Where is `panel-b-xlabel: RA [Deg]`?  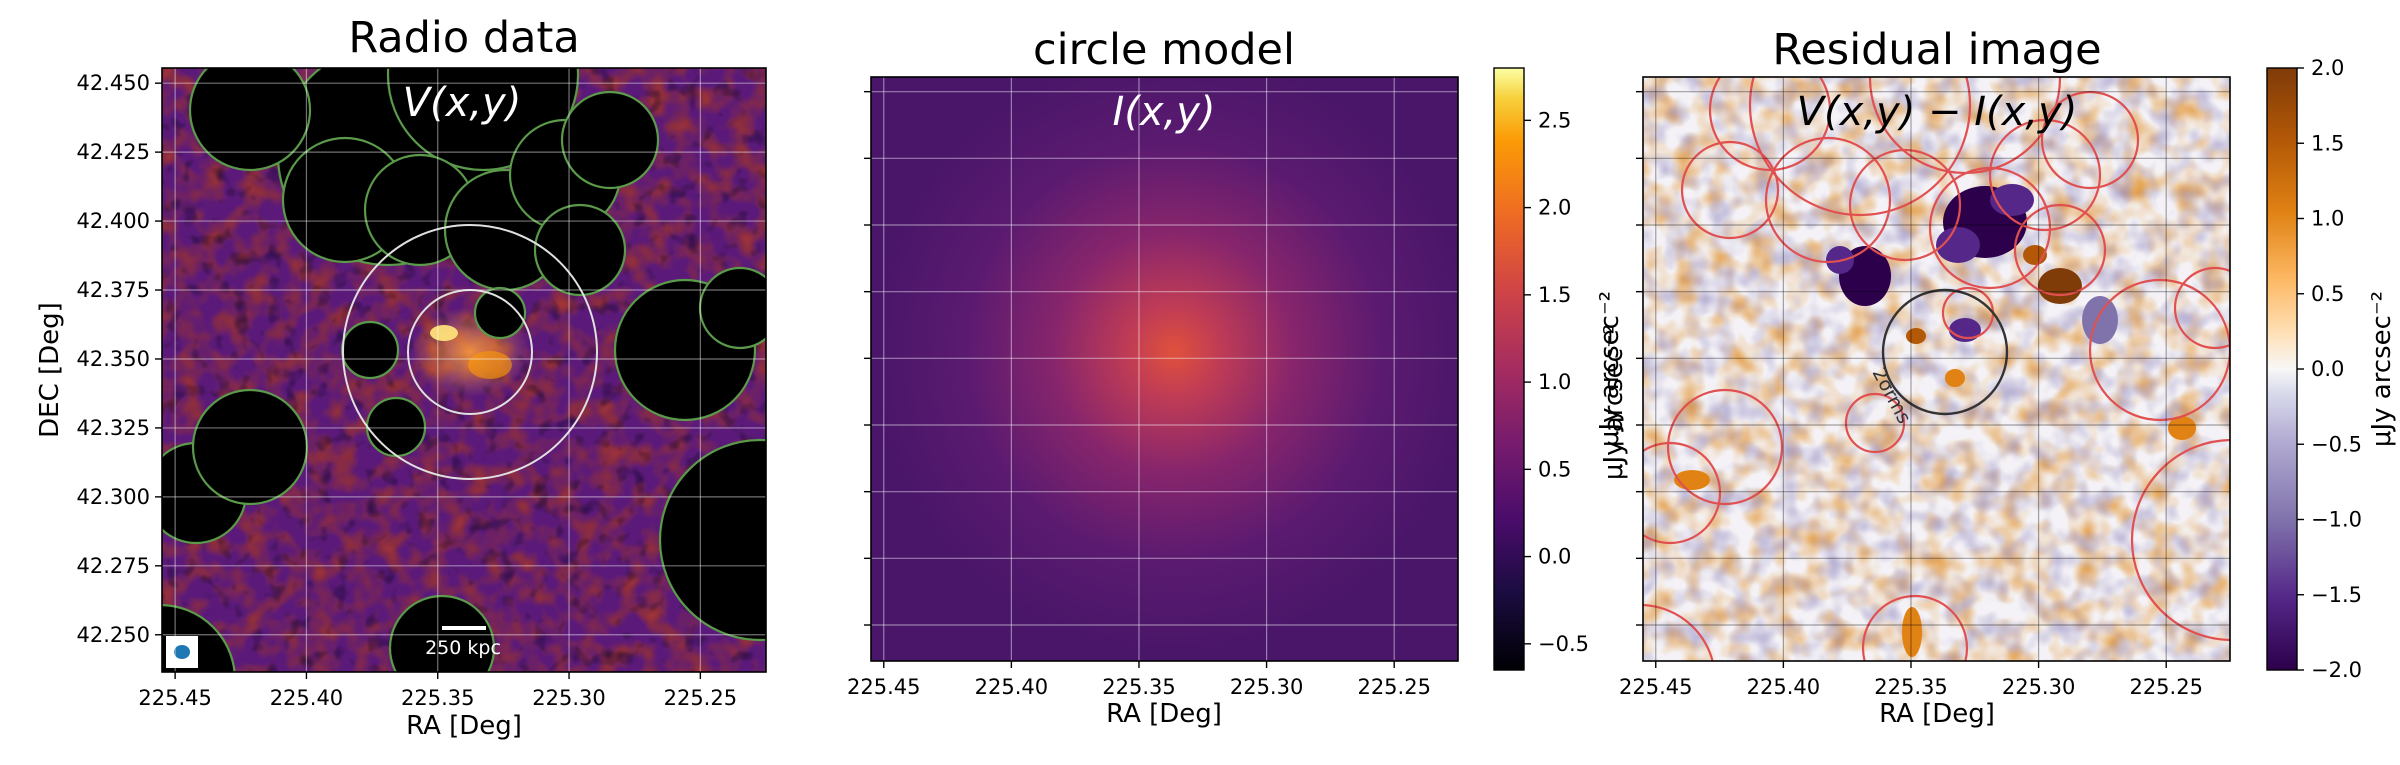 panel-b-xlabel: RA [Deg] is located at coordinates (1164, 714).